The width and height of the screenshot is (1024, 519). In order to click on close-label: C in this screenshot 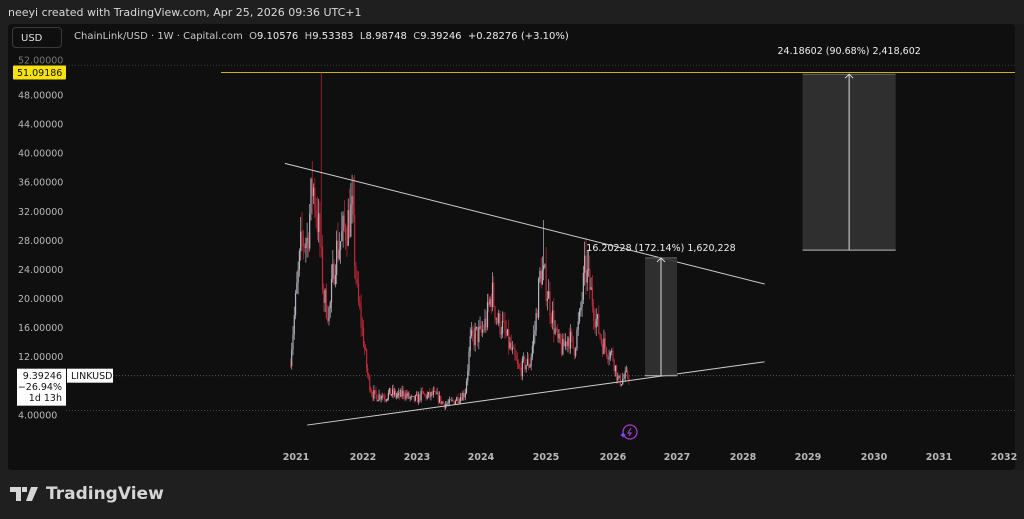, I will do `click(417, 36)`.